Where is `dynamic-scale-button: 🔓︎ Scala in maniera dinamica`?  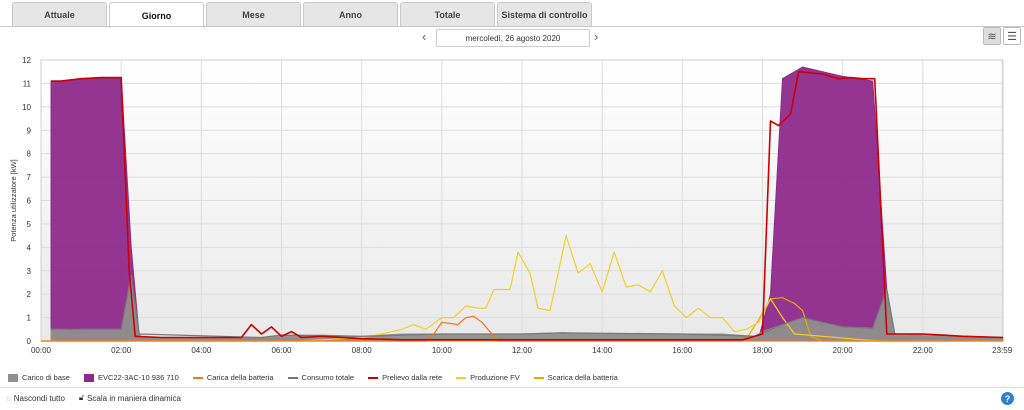
dynamic-scale-button: 🔓︎ Scala in maniera dinamica is located at coordinates (130, 398).